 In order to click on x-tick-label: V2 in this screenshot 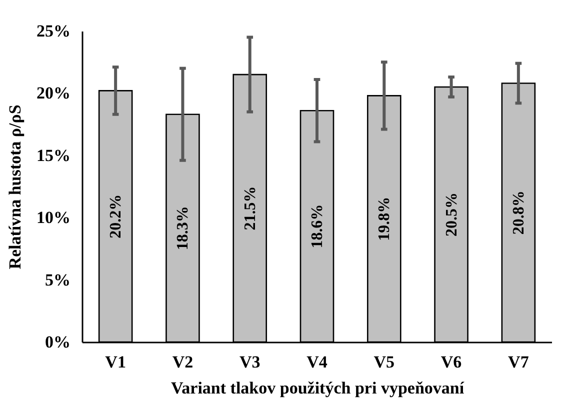, I will do `click(183, 362)`.